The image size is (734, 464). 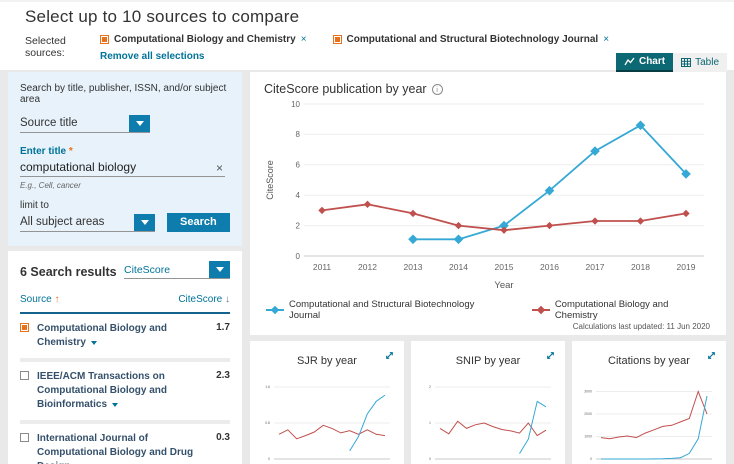 I want to click on svg-text: 2017, so click(x=595, y=267).